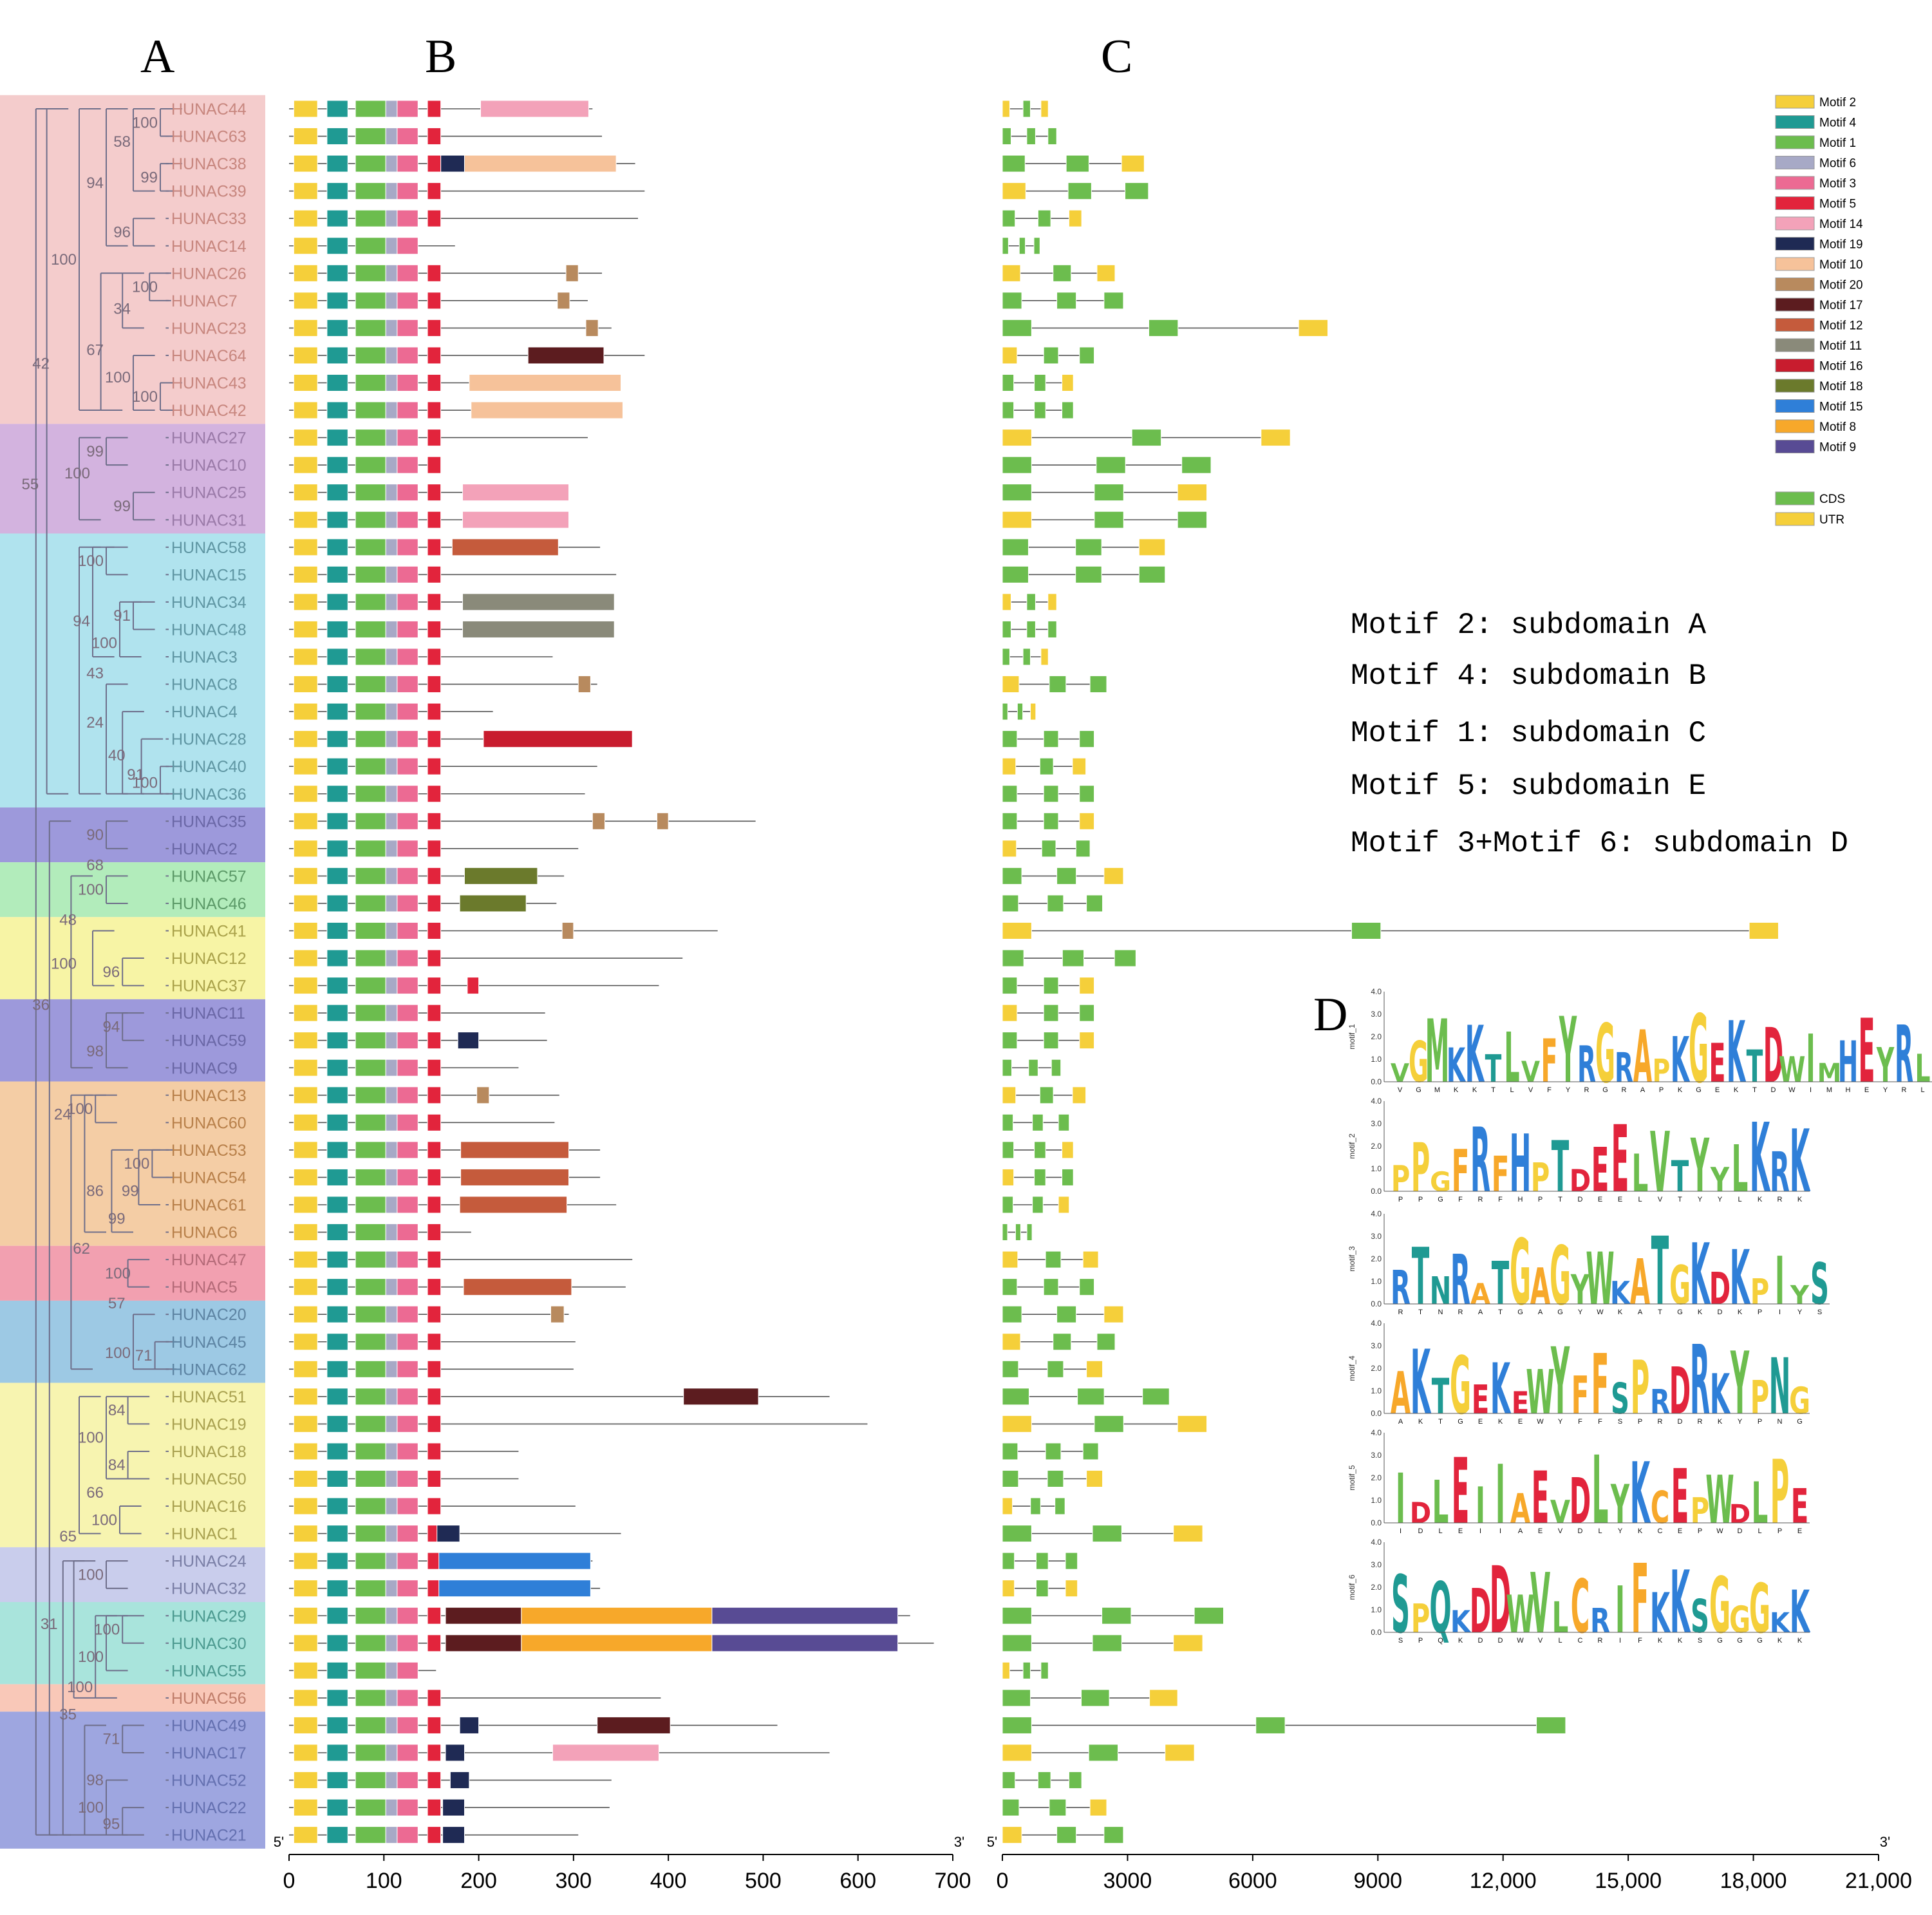 The image size is (1932, 1915). I want to click on bootstrap-value: 42, so click(41, 364).